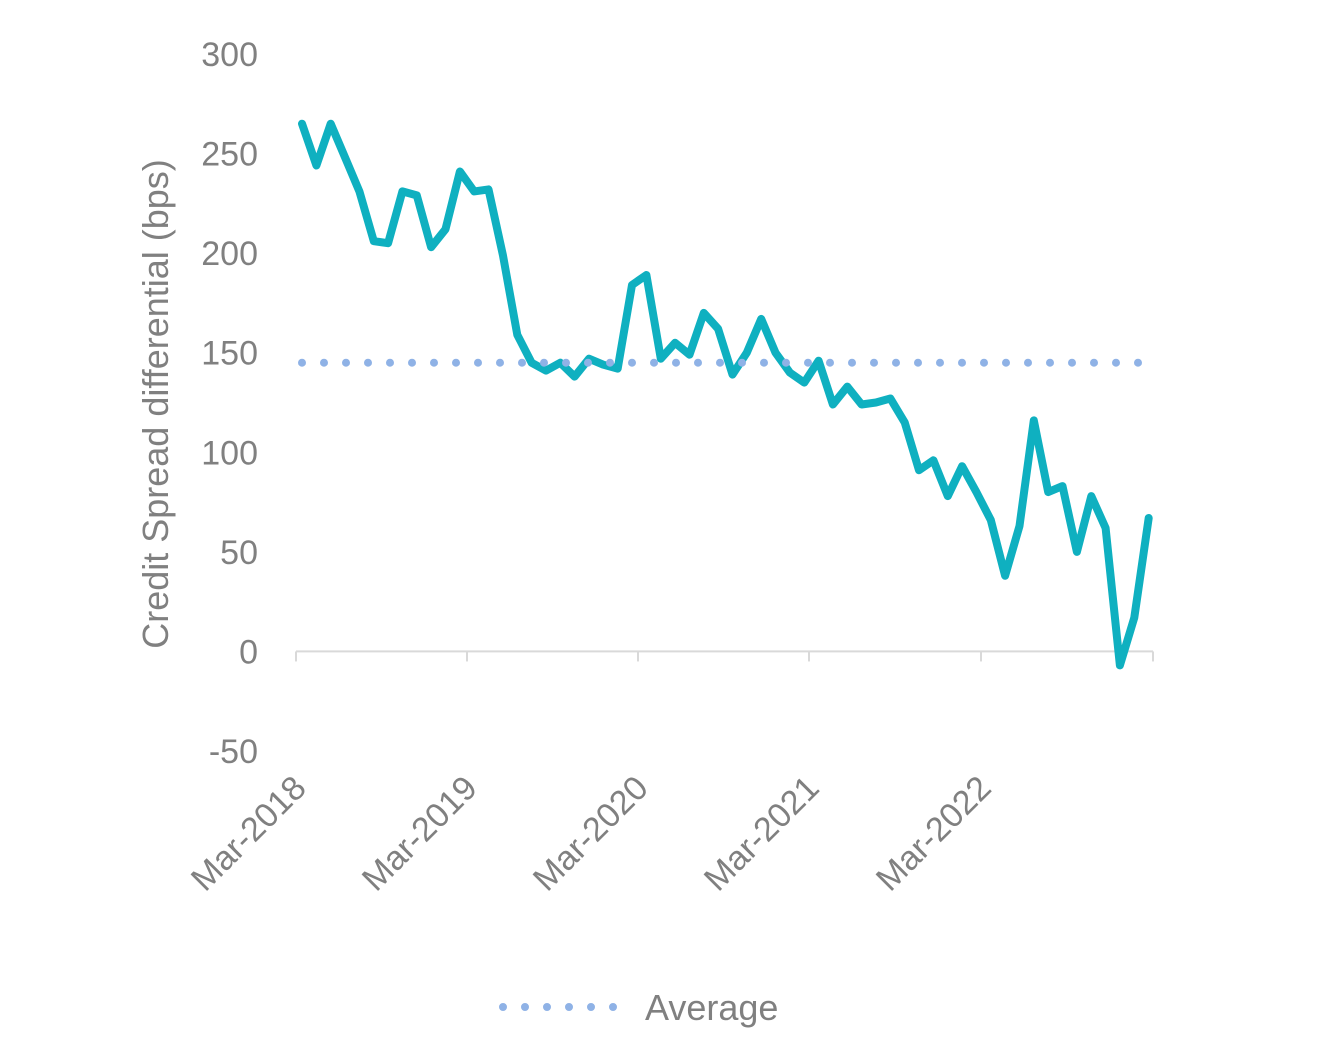  Describe the element at coordinates (249, 834) in the screenshot. I see `x-tick-label: Mar-2018` at that location.